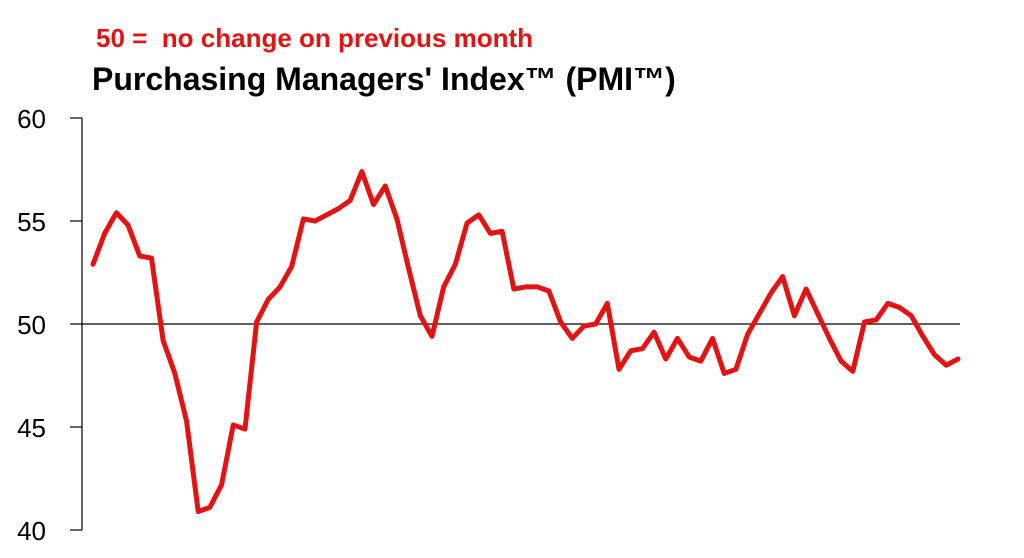 The width and height of the screenshot is (1024, 558). I want to click on y-tick-label: 50, so click(31, 325).